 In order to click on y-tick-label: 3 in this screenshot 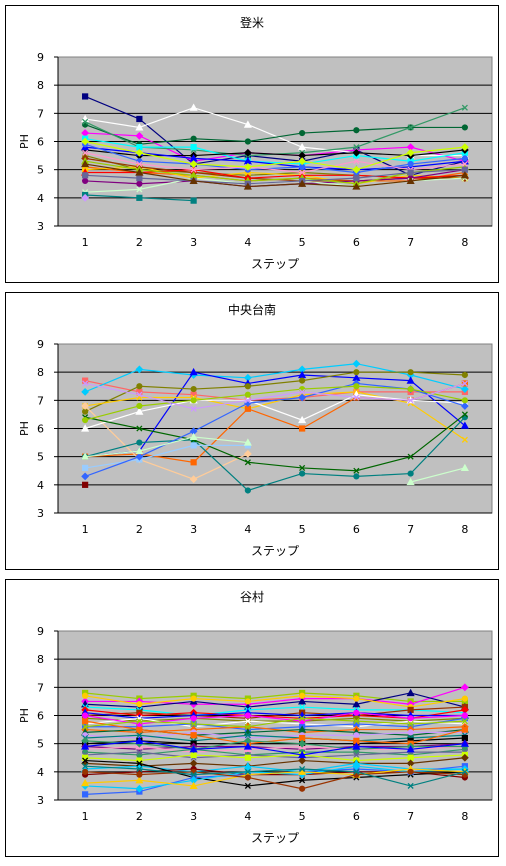, I will do `click(40, 800)`.